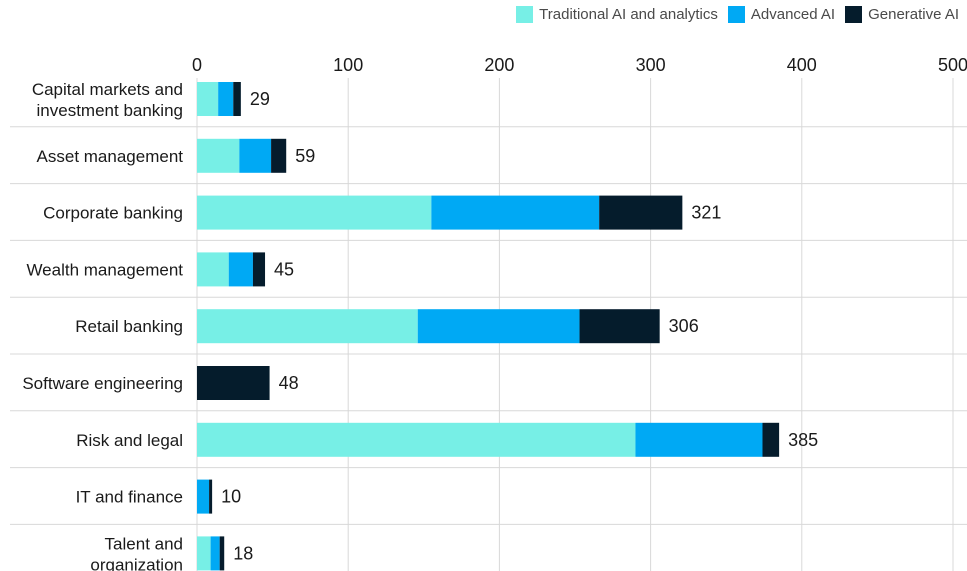  Describe the element at coordinates (952, 65) in the screenshot. I see `x-tick-label: 500` at that location.